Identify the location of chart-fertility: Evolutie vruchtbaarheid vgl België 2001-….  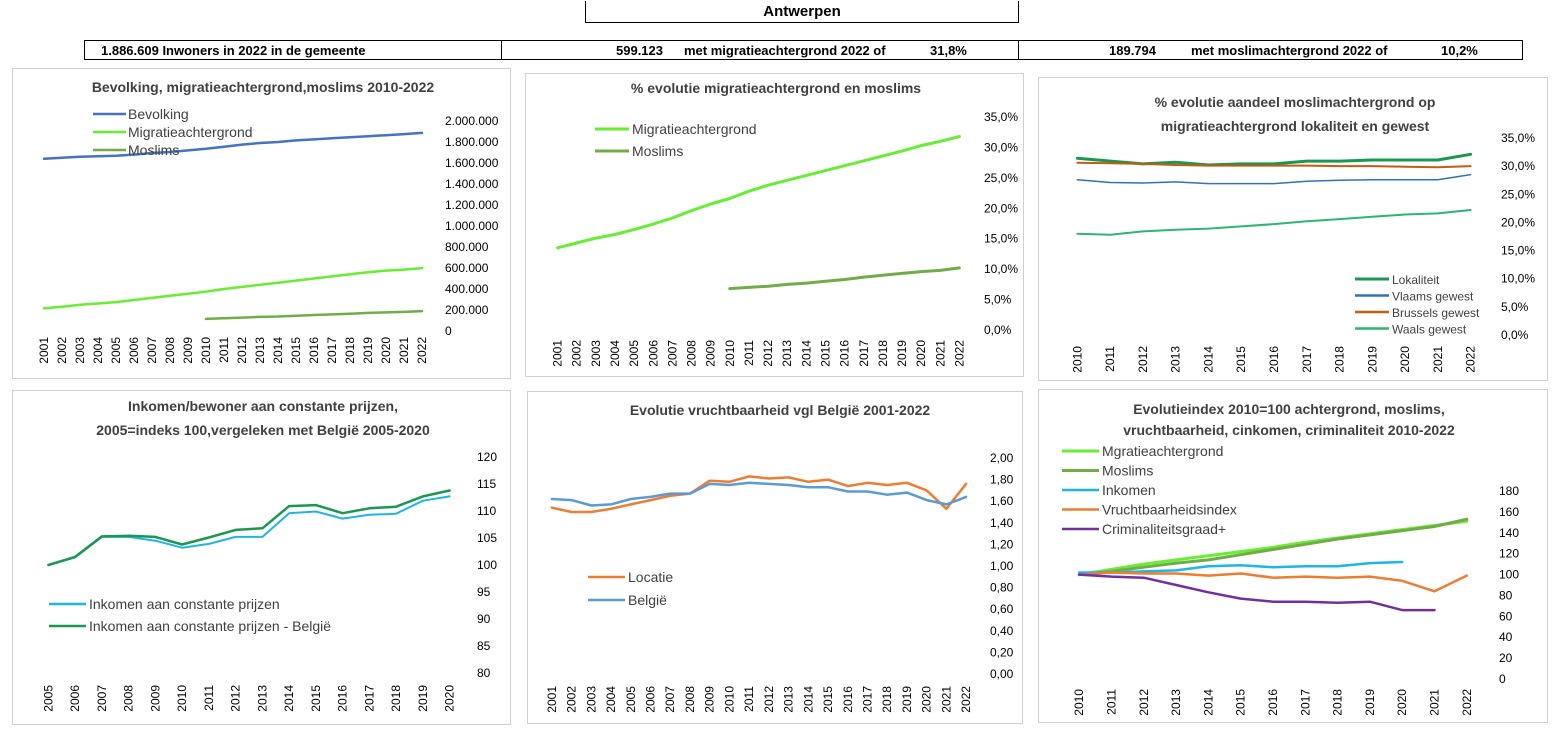
(779, 557).